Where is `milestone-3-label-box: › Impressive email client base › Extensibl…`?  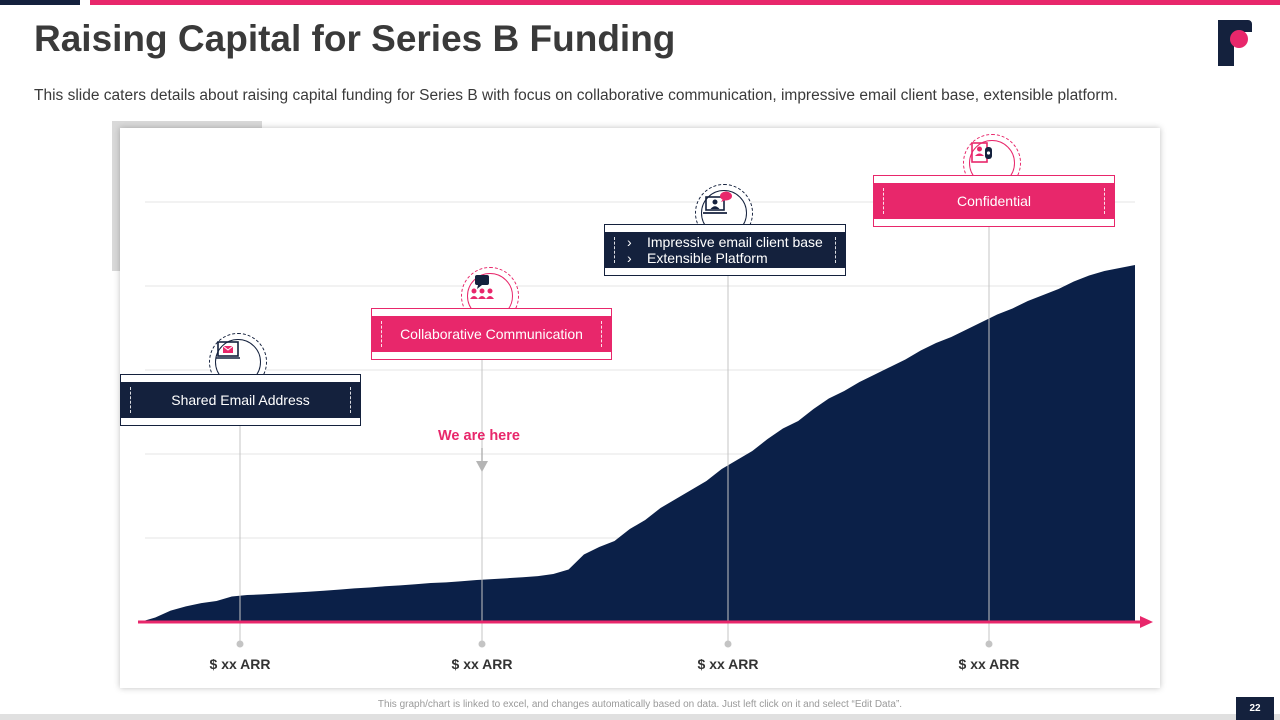 milestone-3-label-box: › Impressive email client base › Extensibl… is located at coordinates (725, 250).